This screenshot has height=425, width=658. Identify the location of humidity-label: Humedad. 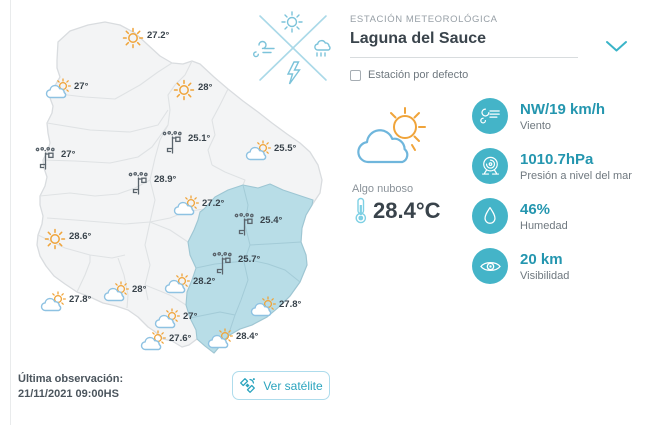
(544, 225).